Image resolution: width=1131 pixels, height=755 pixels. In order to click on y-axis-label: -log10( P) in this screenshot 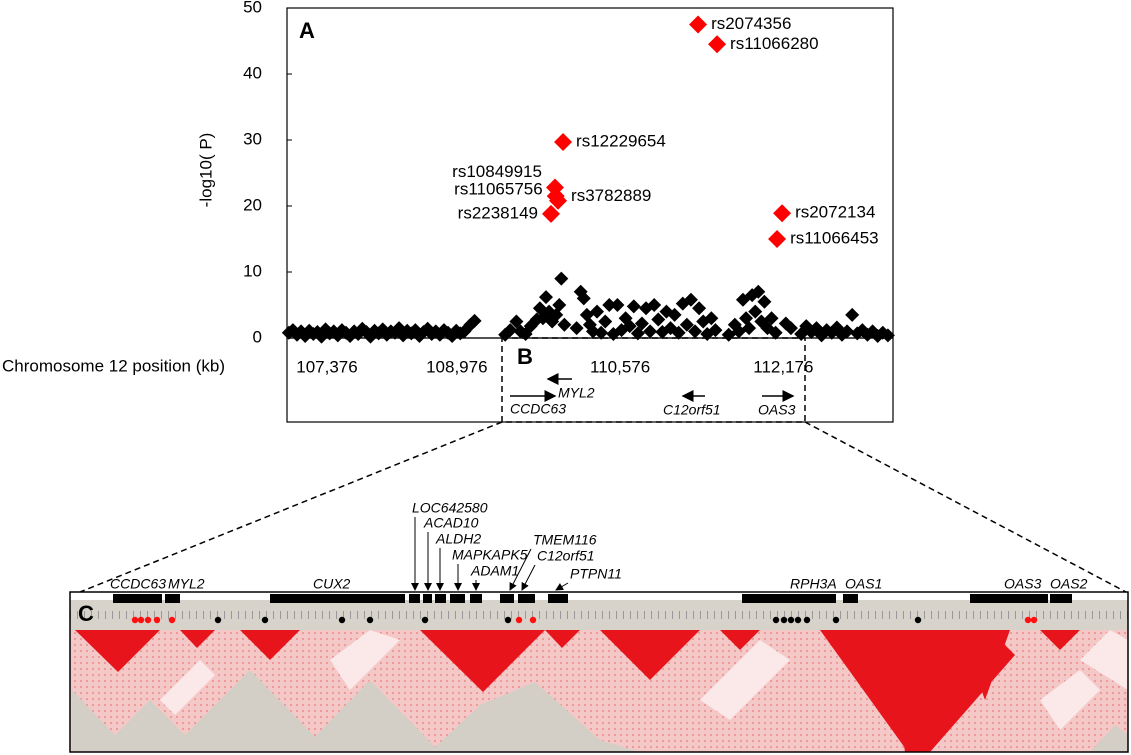, I will do `click(205, 170)`.